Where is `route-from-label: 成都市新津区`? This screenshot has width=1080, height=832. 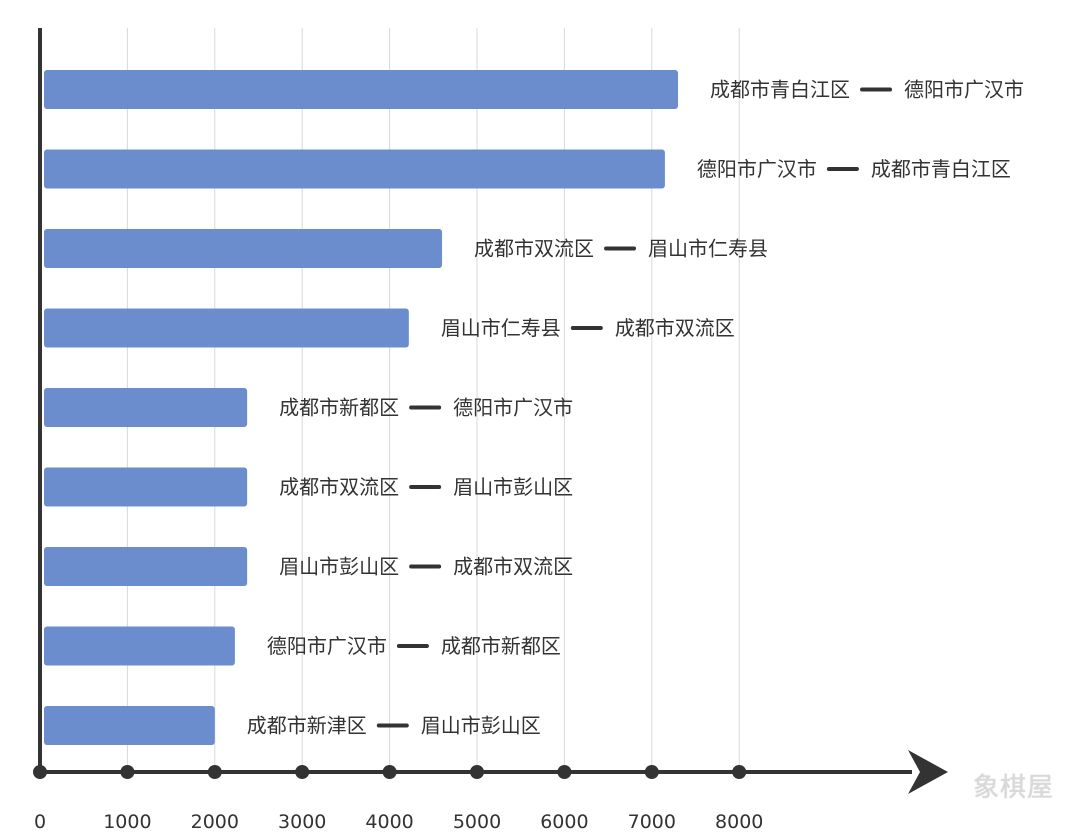
route-from-label: 成都市新津区 is located at coordinates (307, 726).